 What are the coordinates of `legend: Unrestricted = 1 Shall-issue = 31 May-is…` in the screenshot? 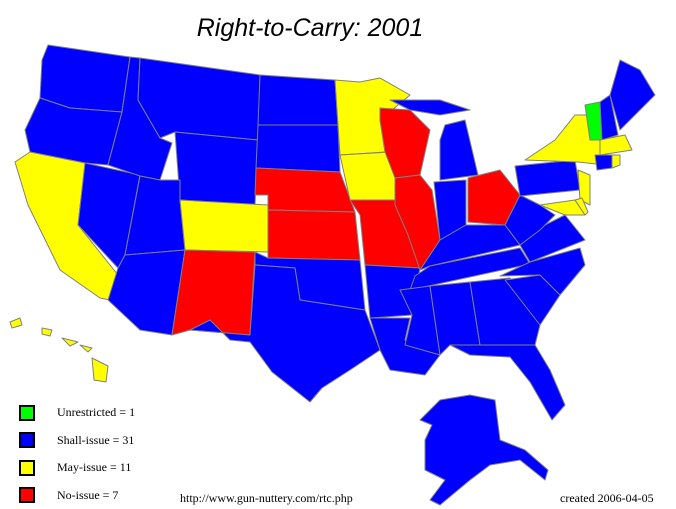 It's located at (77, 454).